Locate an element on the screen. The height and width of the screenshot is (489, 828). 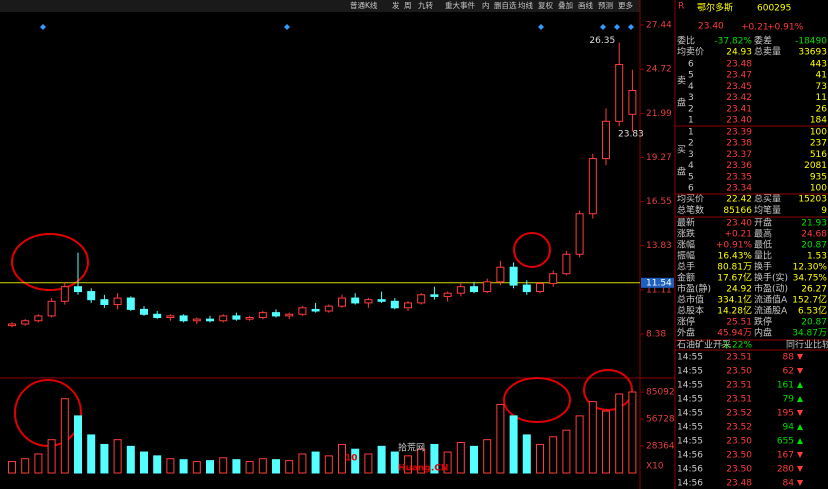
value: 23.40 is located at coordinates (739, 224).